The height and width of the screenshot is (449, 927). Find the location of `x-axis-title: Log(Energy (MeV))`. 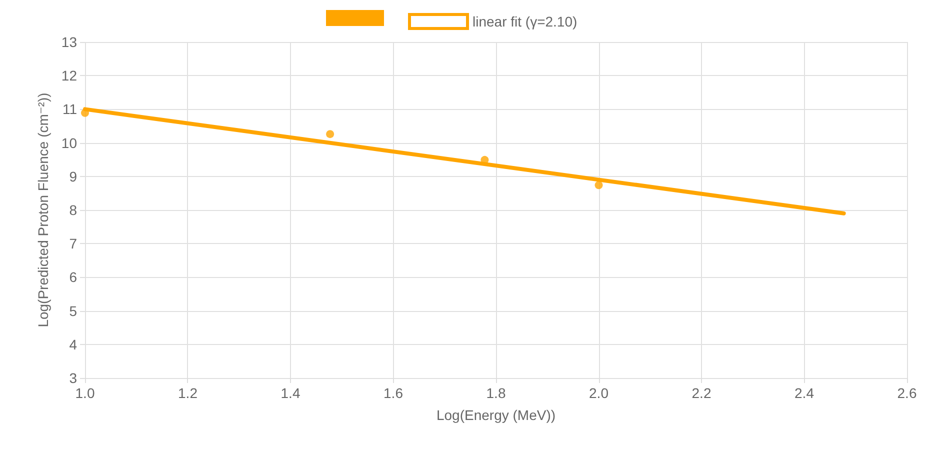

x-axis-title: Log(Energy (MeV)) is located at coordinates (496, 415).